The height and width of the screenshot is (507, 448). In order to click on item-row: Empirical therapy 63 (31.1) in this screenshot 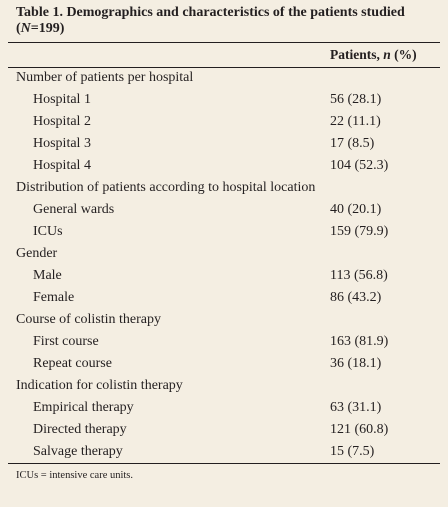, I will do `click(224, 408)`.